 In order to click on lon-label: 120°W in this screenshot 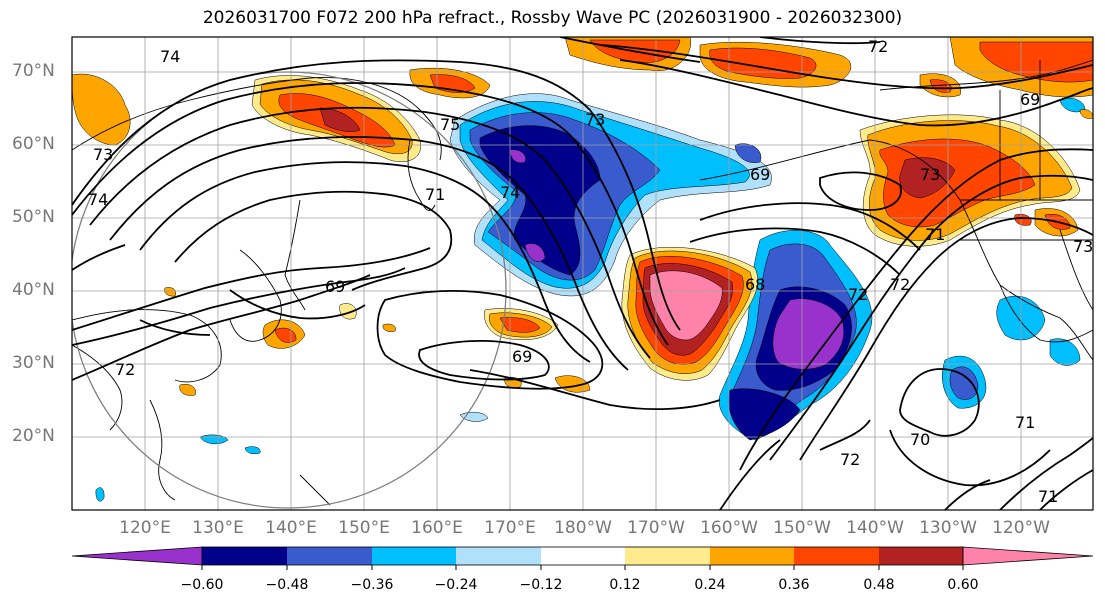, I will do `click(1021, 528)`.